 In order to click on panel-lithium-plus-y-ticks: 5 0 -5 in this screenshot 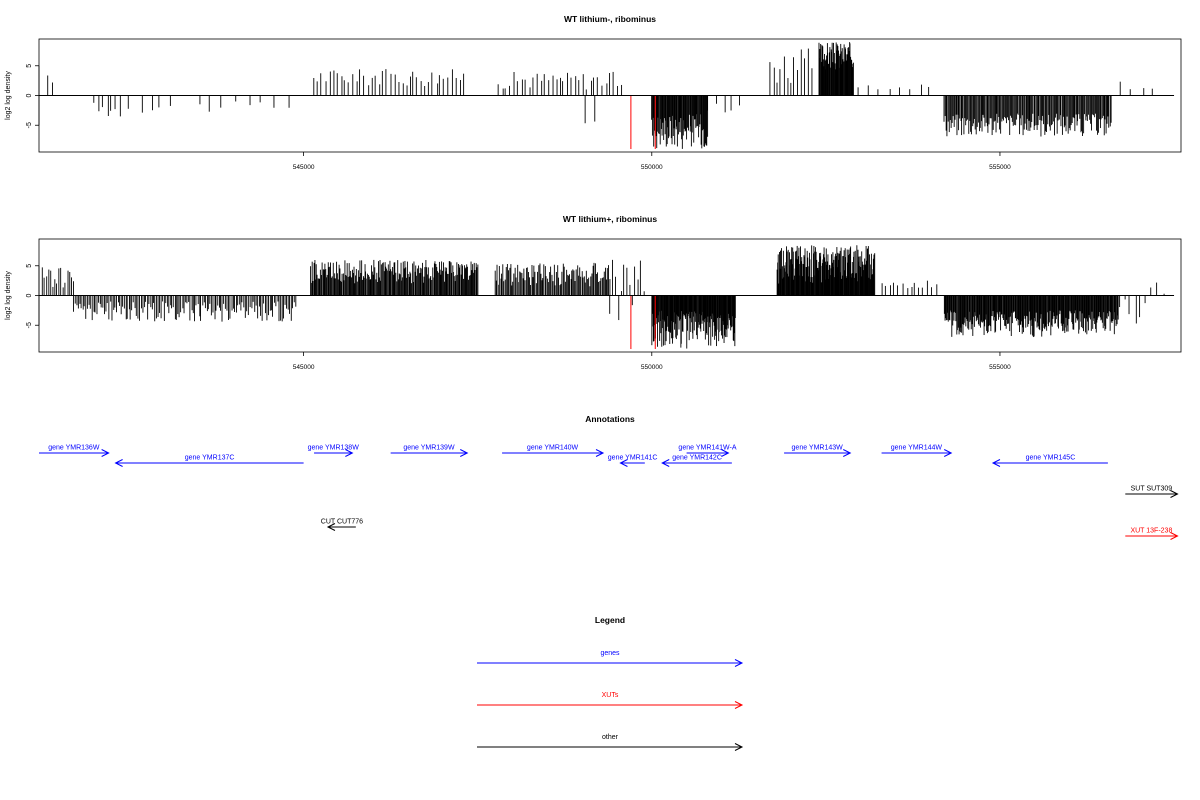, I will do `click(32, 296)`.